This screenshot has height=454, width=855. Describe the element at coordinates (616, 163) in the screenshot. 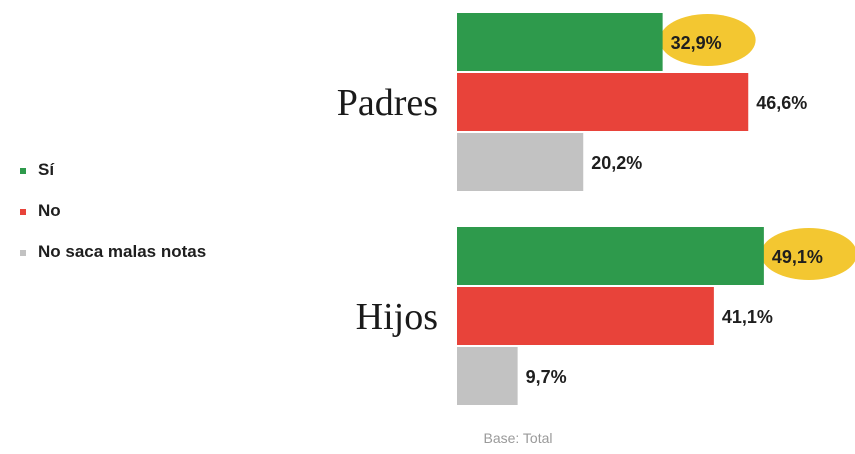

I see `value-label-padres-3: 20,2%` at that location.